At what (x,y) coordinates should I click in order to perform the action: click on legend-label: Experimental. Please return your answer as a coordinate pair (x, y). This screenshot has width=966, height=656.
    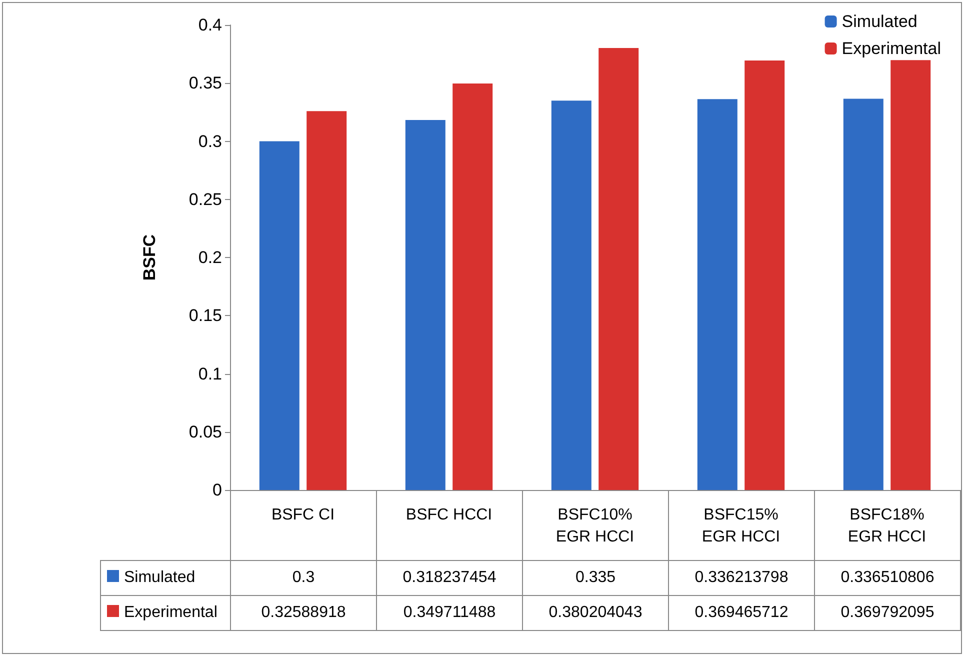
    Looking at the image, I should click on (892, 48).